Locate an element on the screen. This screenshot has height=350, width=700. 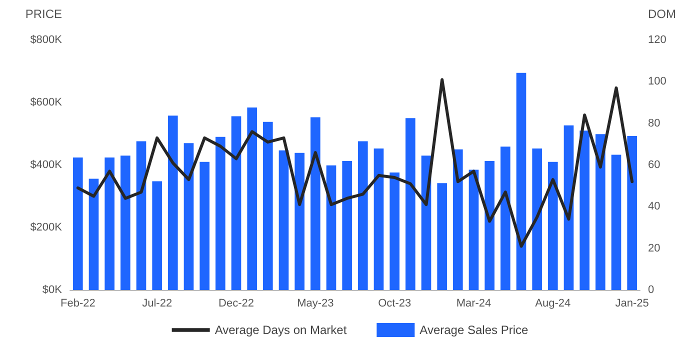
y-tick-label: $0K is located at coordinates (52, 290).